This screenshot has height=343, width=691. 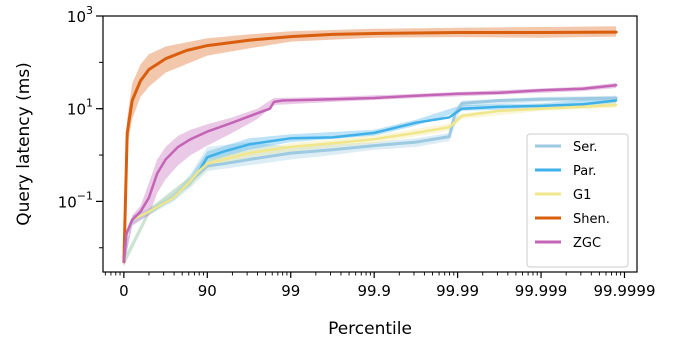 I want to click on x-tick-label: 99.99, so click(x=457, y=291).